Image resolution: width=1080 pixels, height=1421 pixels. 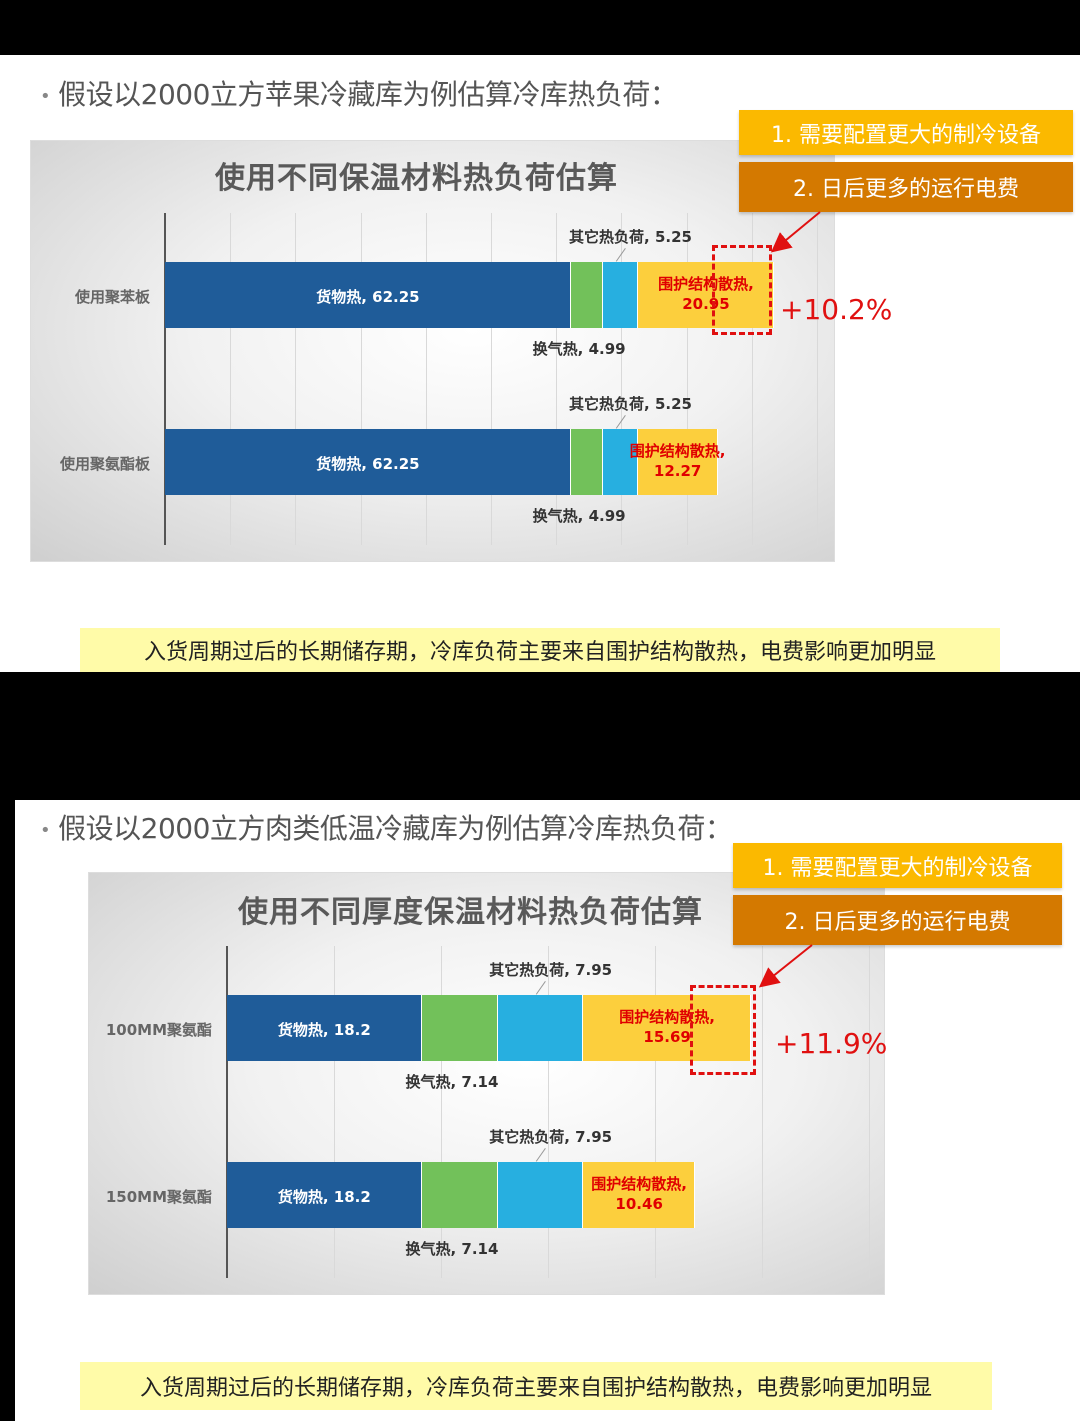 What do you see at coordinates (395, 828) in the screenshot?
I see `heading-text: 假设以2000立方肉类低温冷藏库为例估算冷库热负荷：` at bounding box center [395, 828].